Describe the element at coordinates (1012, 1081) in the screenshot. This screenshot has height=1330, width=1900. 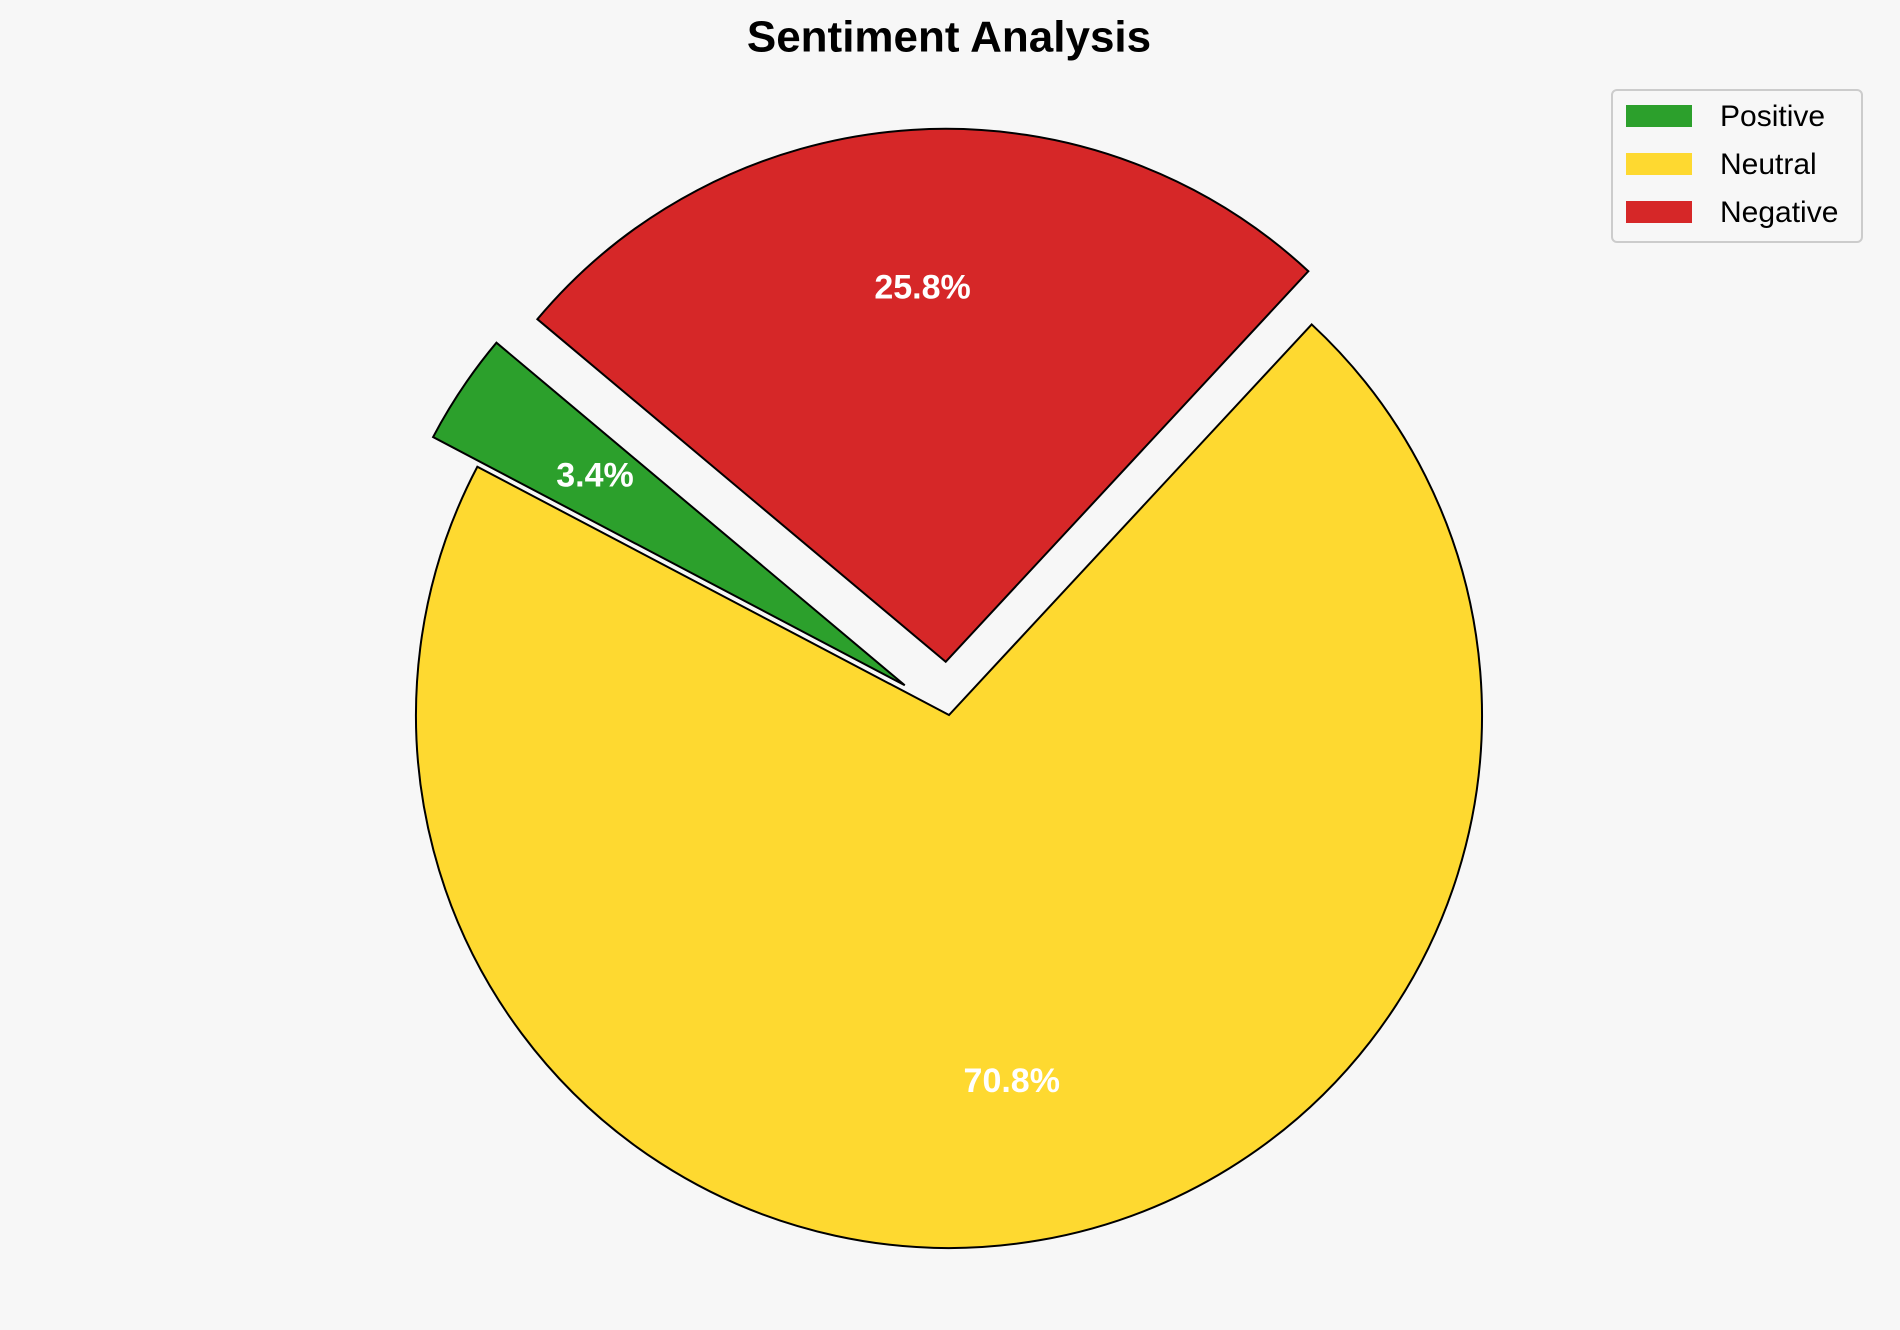
I see `slice-label: 70.8%` at that location.